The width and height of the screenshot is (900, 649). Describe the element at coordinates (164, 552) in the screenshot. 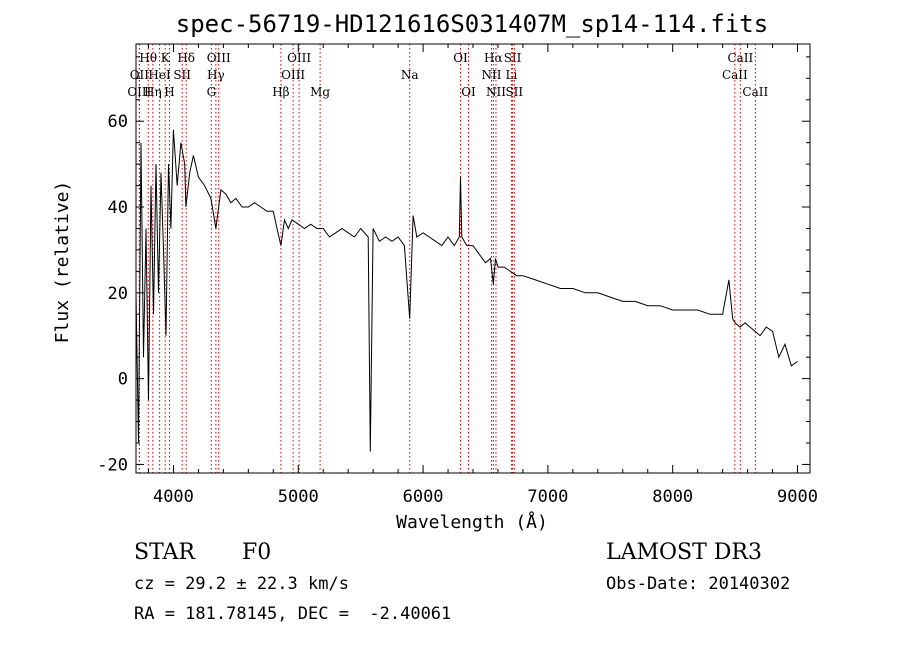

I see `object-class: STAR` at that location.